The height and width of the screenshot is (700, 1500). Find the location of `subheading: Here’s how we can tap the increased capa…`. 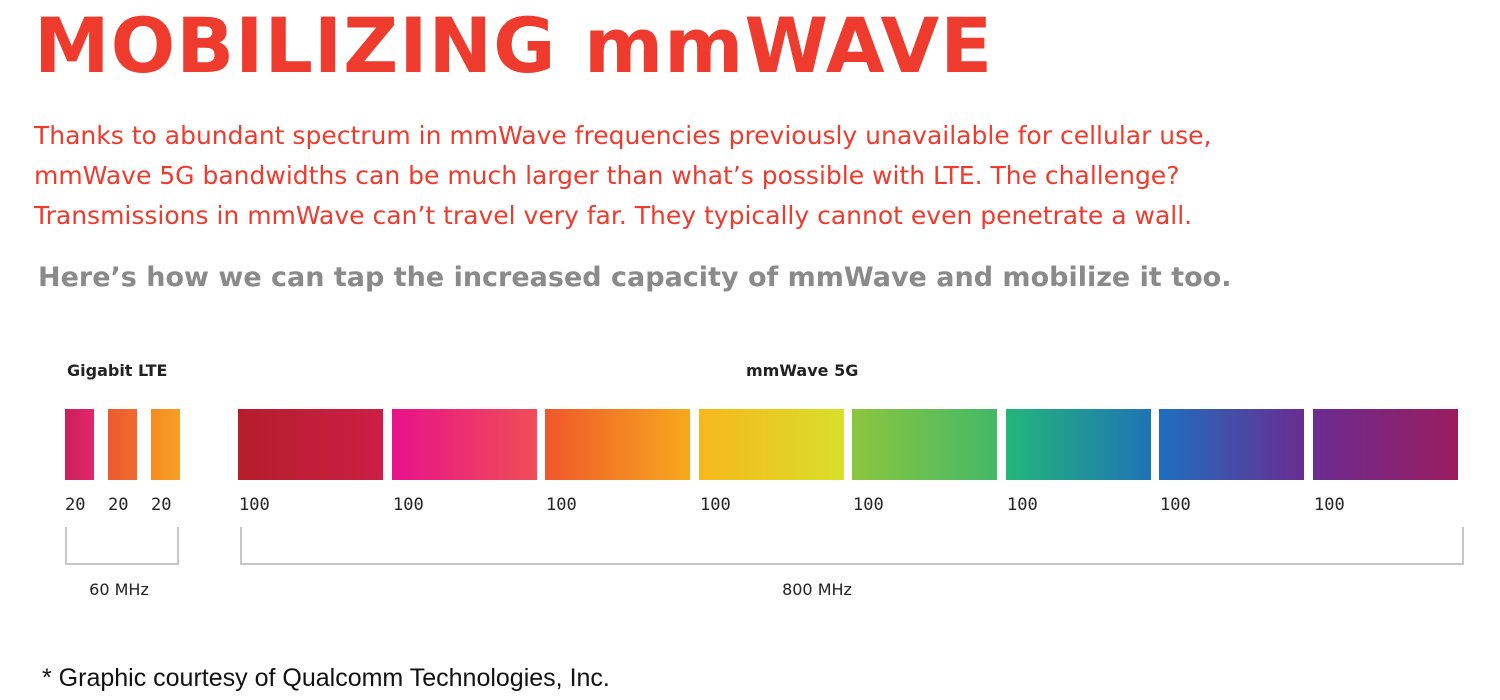

subheading: Here’s how we can tap the increased capa… is located at coordinates (635, 277).